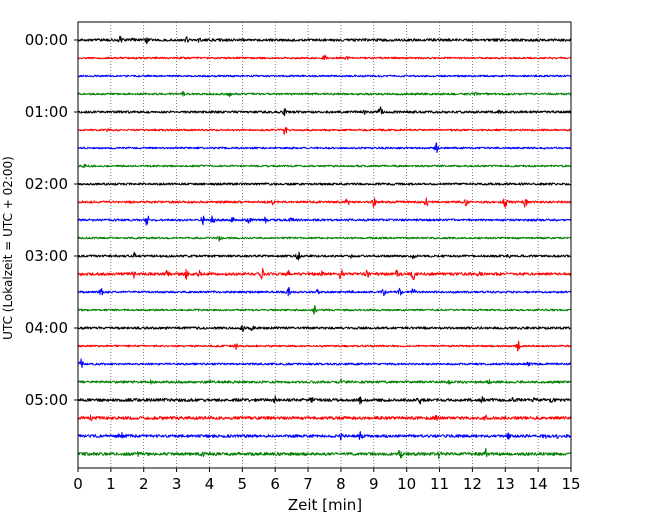 This screenshot has width=650, height=524. What do you see at coordinates (505, 484) in the screenshot?
I see `x-tick-label: 13` at bounding box center [505, 484].